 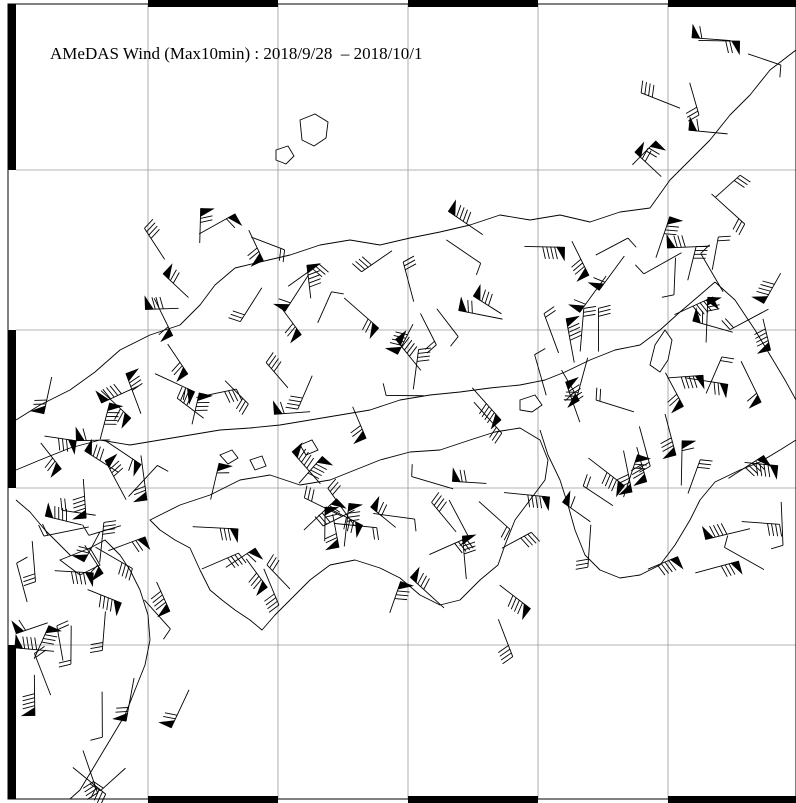 I want to click on kunisaki-area, so click(x=80, y=561).